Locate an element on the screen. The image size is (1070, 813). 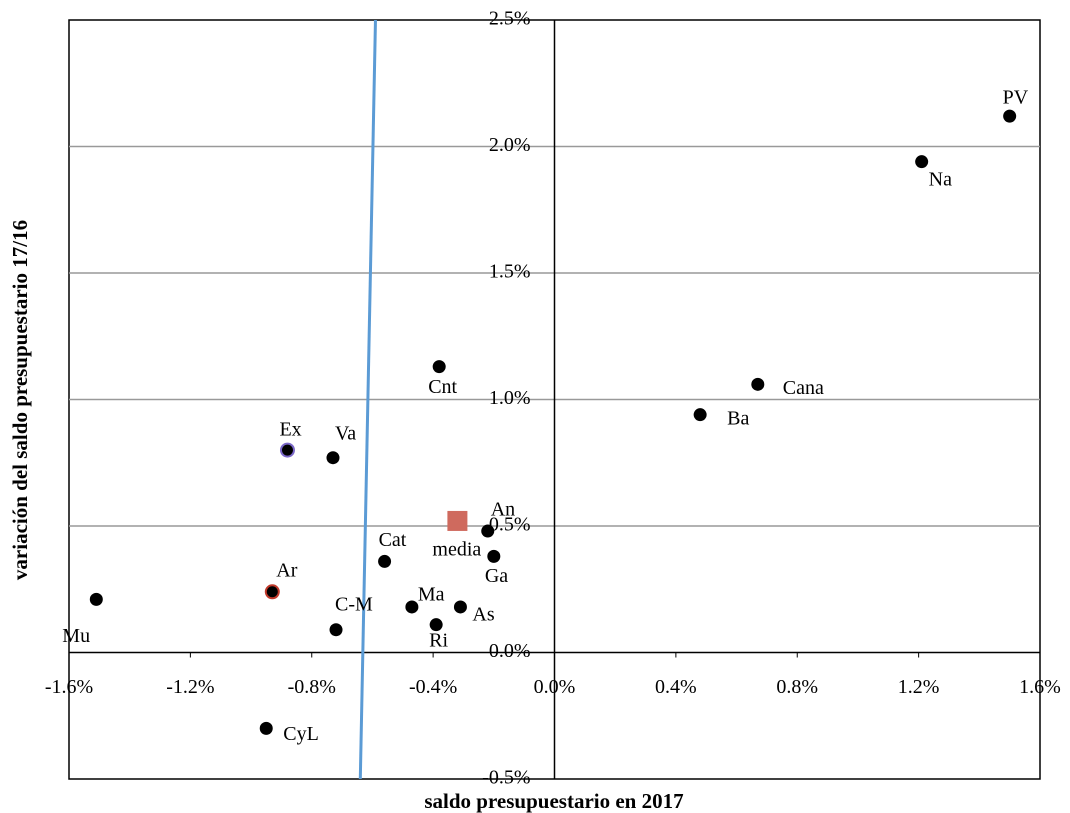
y-tick-label: 2.0% is located at coordinates (510, 145).